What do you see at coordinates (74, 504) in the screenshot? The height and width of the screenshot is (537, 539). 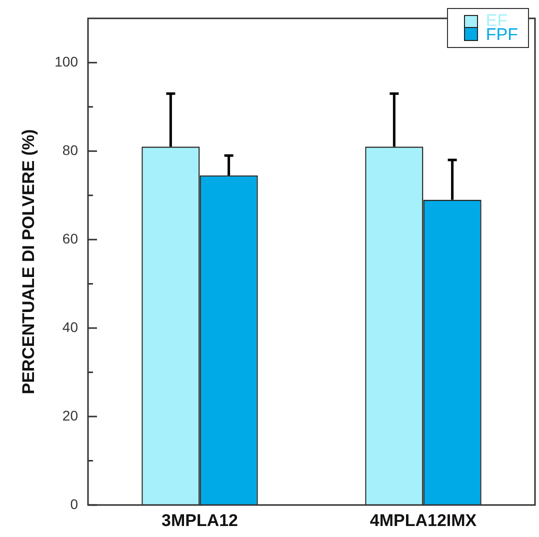 I see `y-tick-label: 0` at bounding box center [74, 504].